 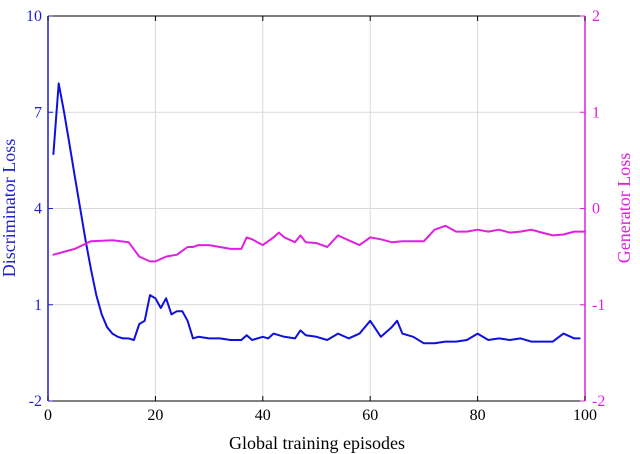 I want to click on left-y-tick-label-10: 10, so click(x=34, y=16).